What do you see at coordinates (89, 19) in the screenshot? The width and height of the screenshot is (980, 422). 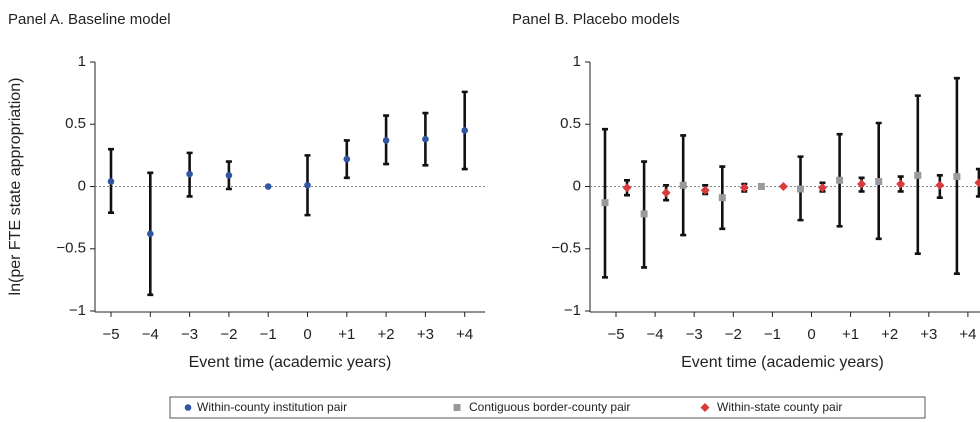 I see `panel-title: Panel A. Baseline model` at bounding box center [89, 19].